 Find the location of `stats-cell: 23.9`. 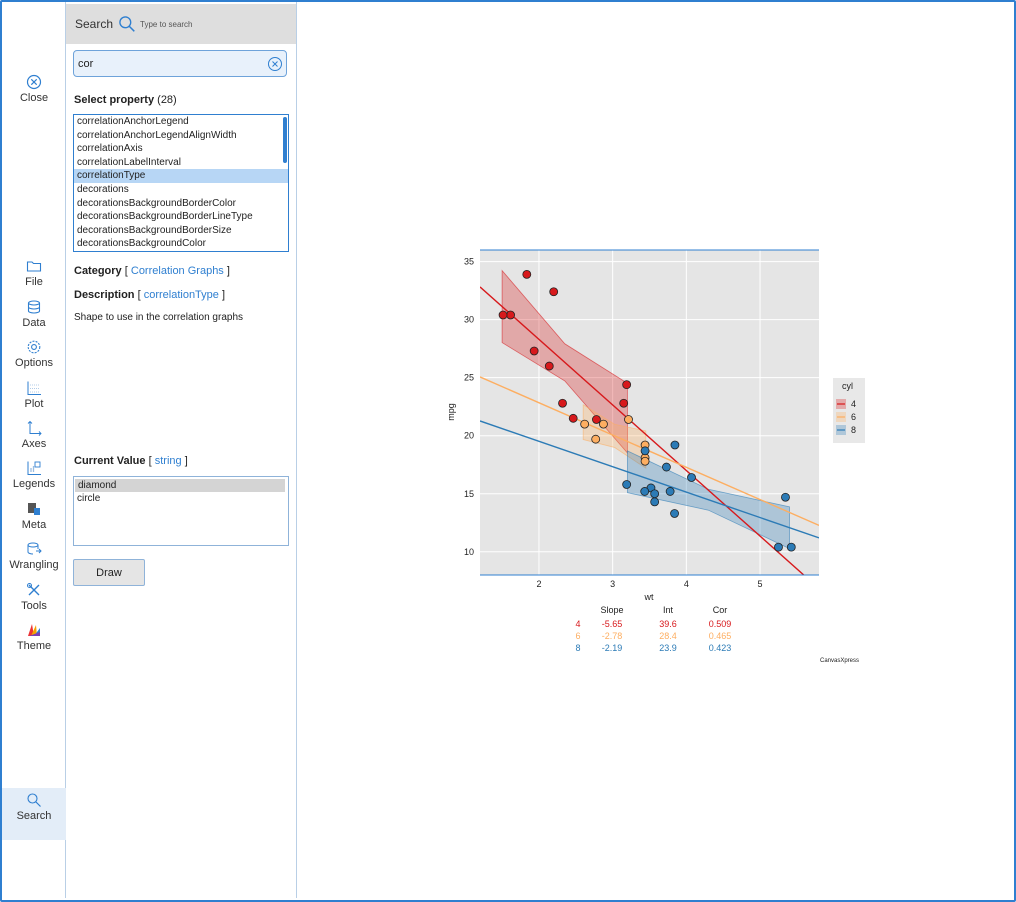

stats-cell: 23.9 is located at coordinates (668, 648).